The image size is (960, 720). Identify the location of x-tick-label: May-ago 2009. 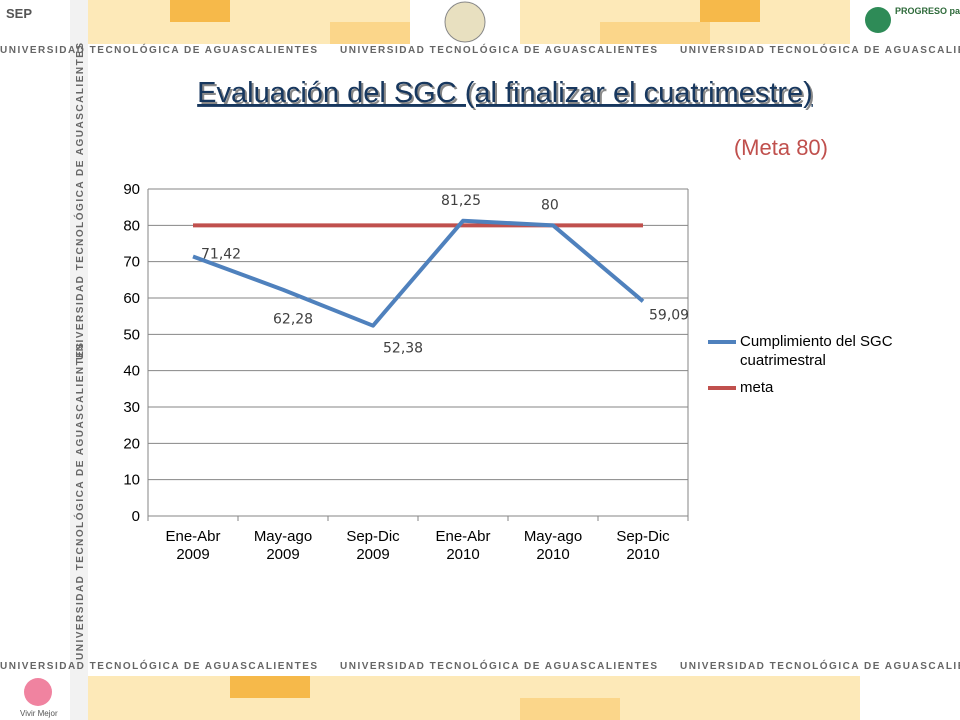
(283, 545).